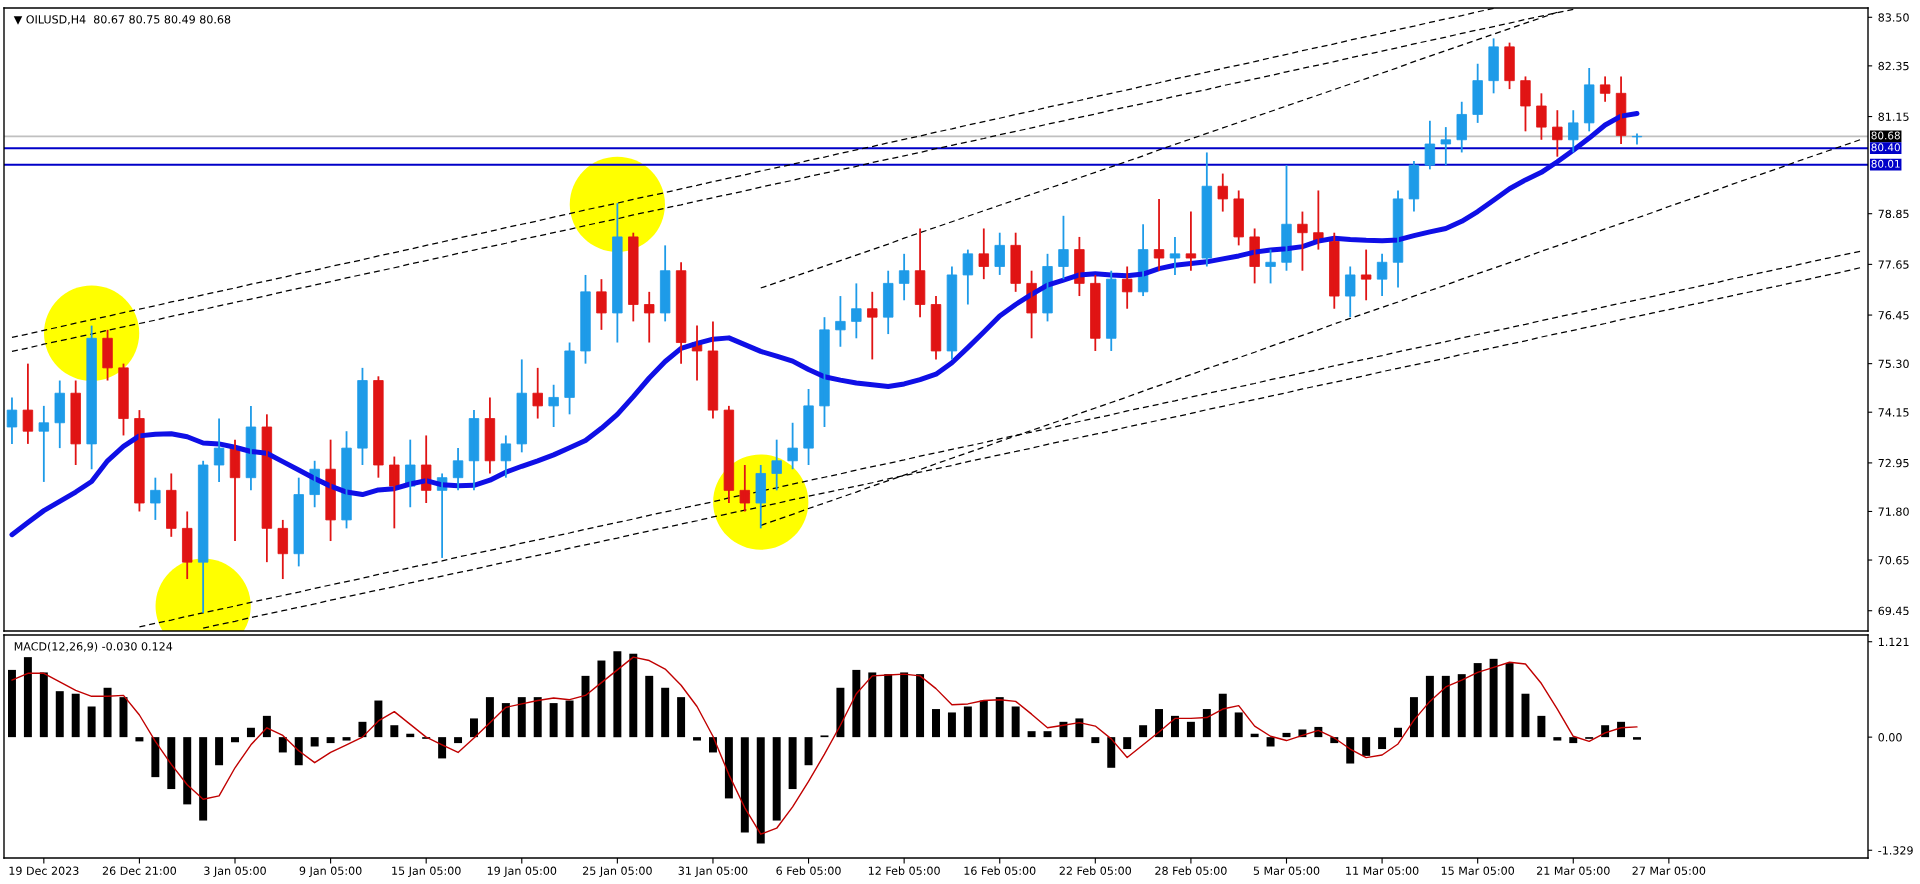 The width and height of the screenshot is (1920, 884). What do you see at coordinates (1191, 870) in the screenshot?
I see `x-tick-label: 28 Feb 05:00` at bounding box center [1191, 870].